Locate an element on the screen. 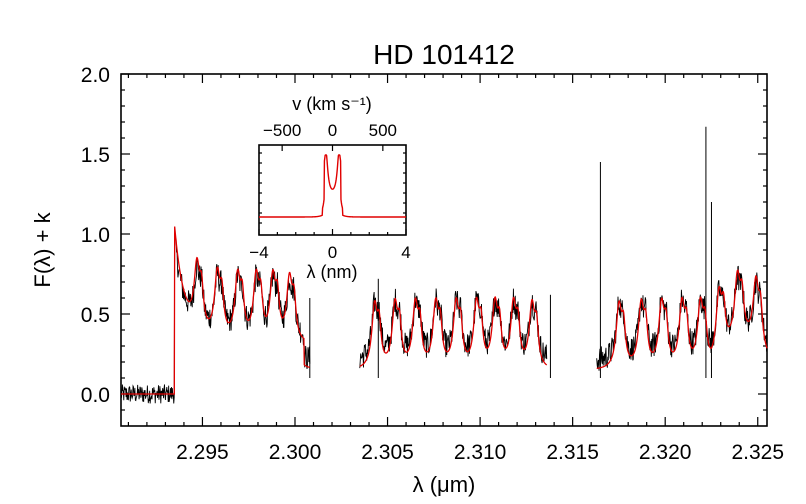 The image size is (806, 504). x-tick-label: 2.300 is located at coordinates (295, 452).